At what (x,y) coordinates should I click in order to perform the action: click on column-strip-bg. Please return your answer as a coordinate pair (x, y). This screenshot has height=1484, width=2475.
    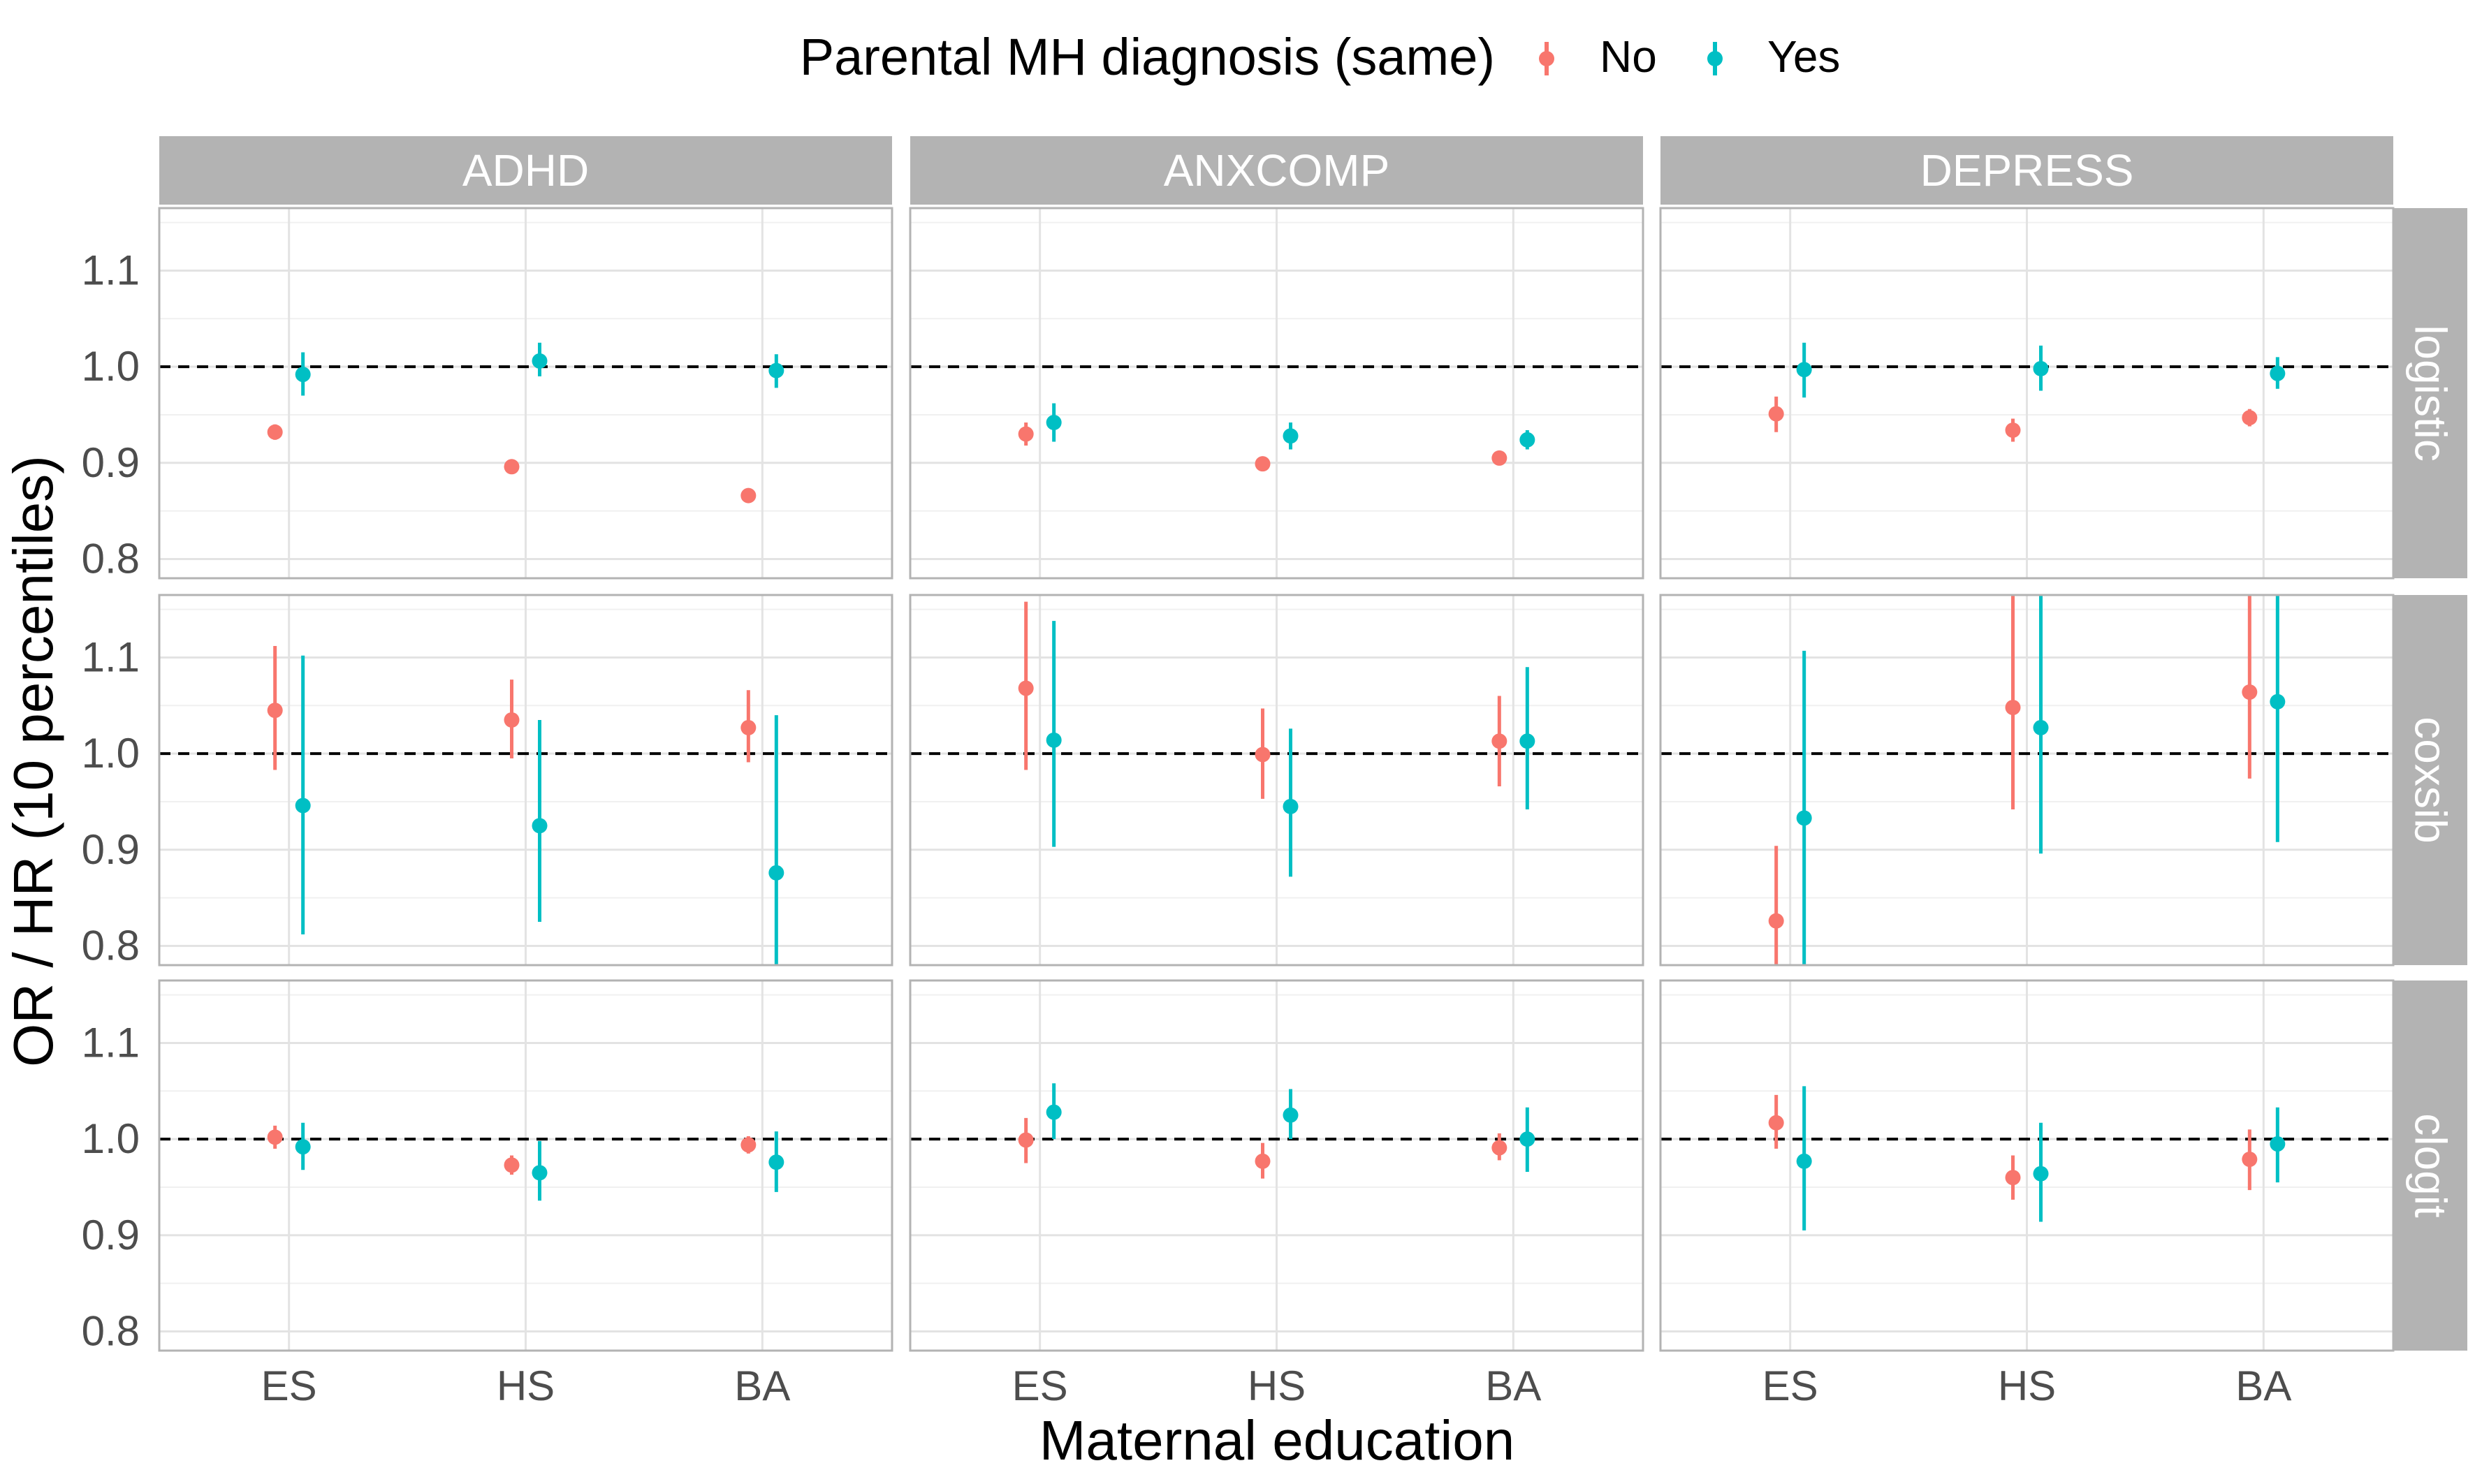
    Looking at the image, I should click on (525, 170).